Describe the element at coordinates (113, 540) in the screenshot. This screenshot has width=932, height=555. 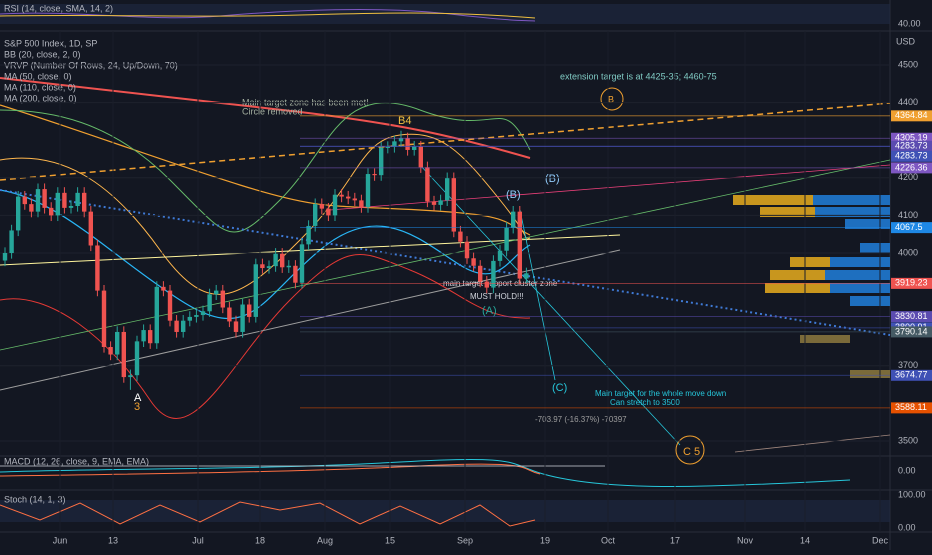
I see `x-tick-label: 13` at that location.